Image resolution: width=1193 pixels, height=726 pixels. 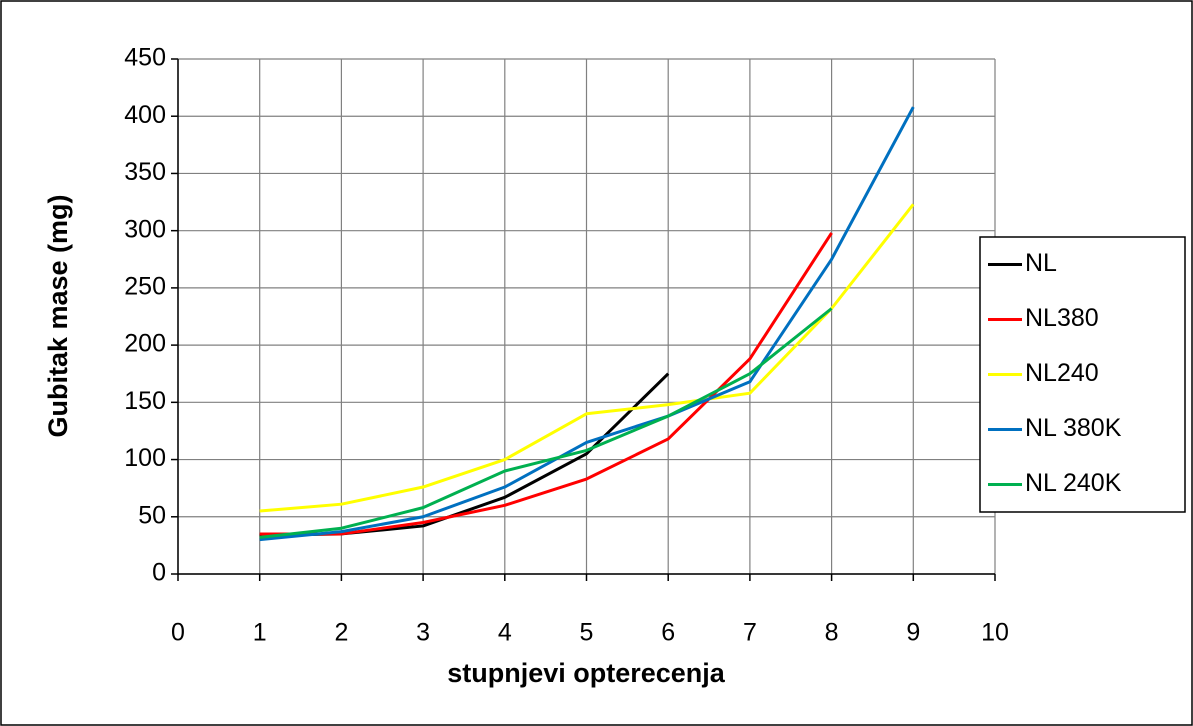 What do you see at coordinates (145, 229) in the screenshot?
I see `y-tick-label: 300` at bounding box center [145, 229].